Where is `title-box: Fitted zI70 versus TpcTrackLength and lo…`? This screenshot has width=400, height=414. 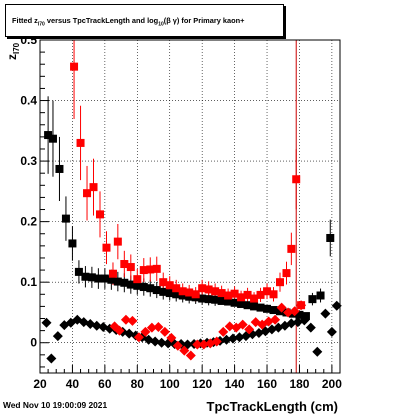
title-box: Fitted zI70 versus TpcTrackLength and lo… is located at coordinates (144, 20).